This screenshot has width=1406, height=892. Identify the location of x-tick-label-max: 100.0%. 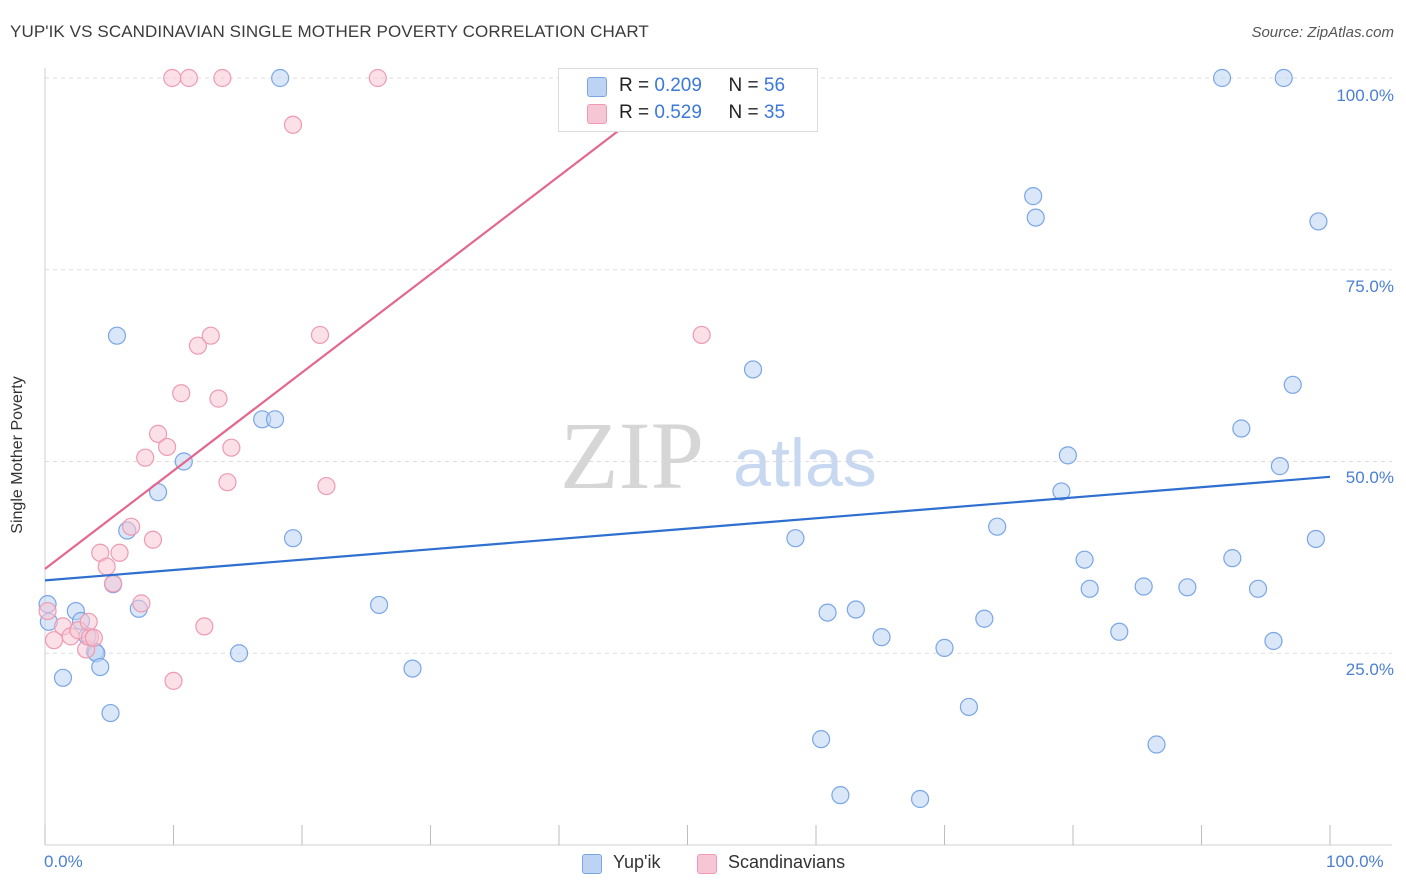
(1355, 861).